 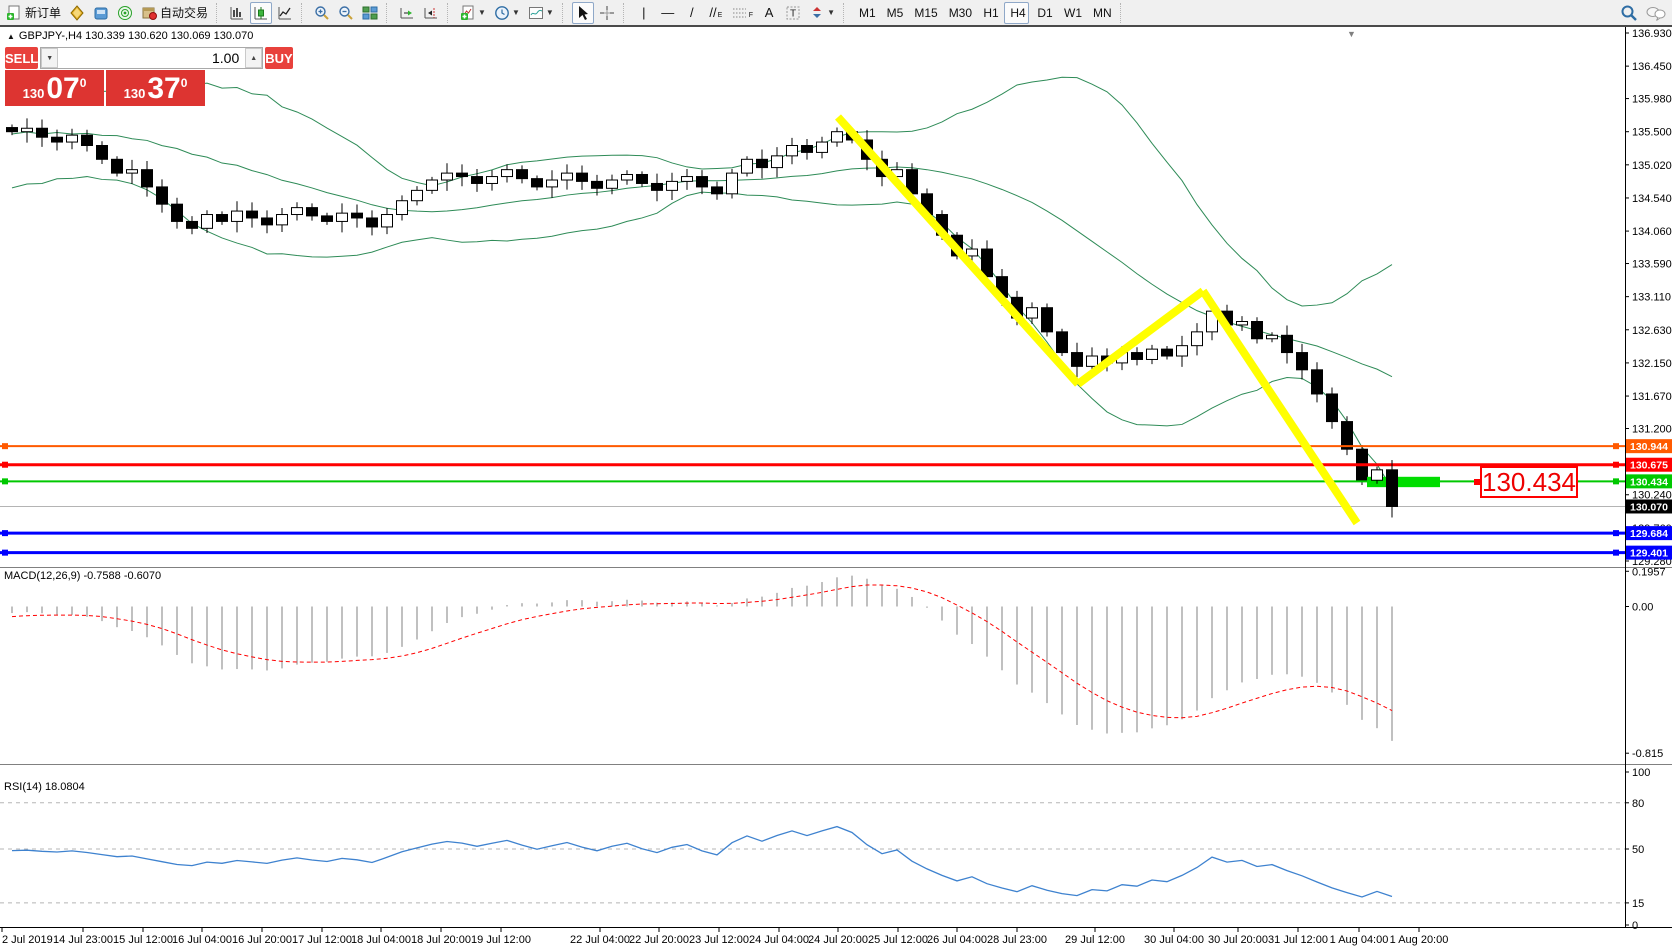 I want to click on tf-d1-button: D1, so click(x=1045, y=12).